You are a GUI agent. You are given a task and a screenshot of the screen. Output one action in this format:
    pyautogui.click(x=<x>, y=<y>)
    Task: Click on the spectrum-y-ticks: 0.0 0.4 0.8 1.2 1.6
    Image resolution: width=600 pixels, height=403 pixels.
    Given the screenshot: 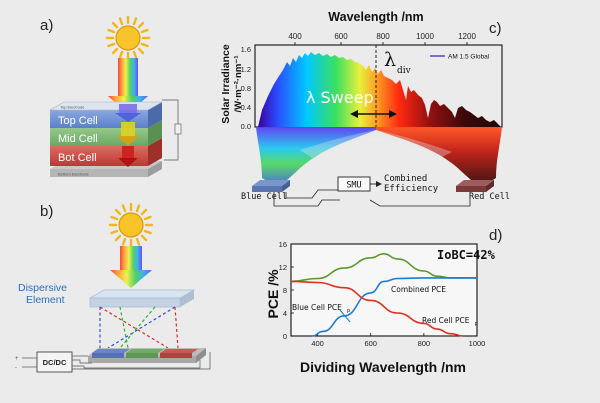 What is the action you would take?
    pyautogui.click(x=246, y=88)
    